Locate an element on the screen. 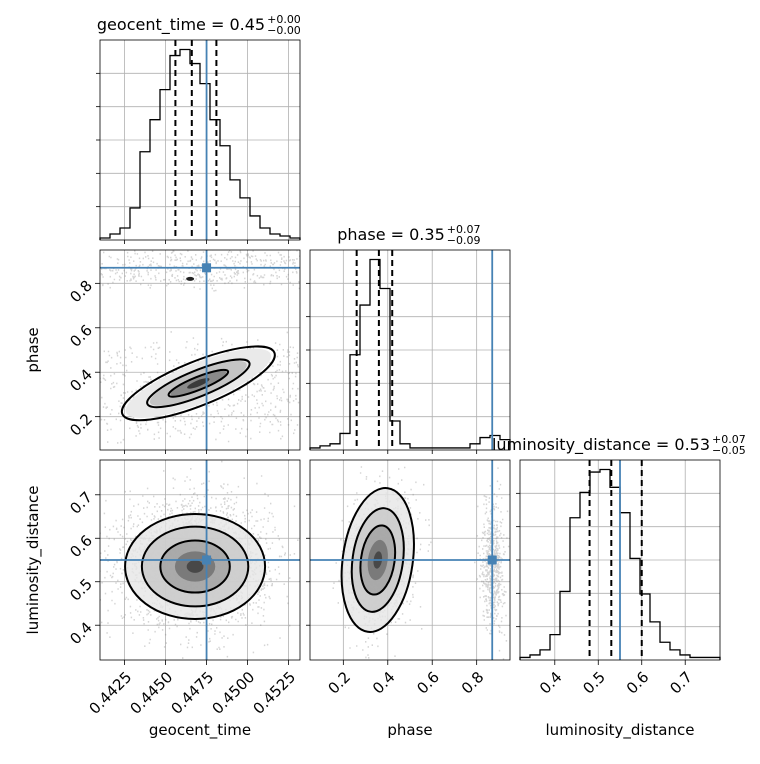  density-spot is located at coordinates (190, 278).